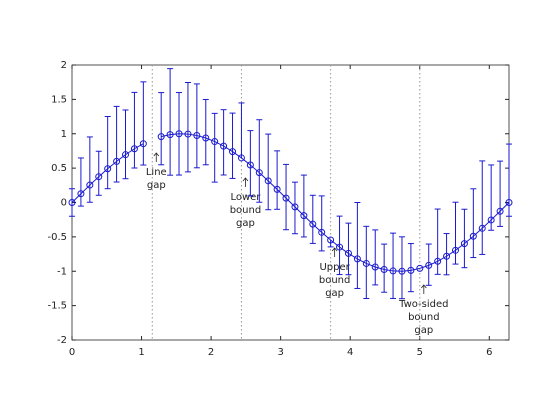  What do you see at coordinates (141, 352) in the screenshot?
I see `x-tick-label: 1` at bounding box center [141, 352].